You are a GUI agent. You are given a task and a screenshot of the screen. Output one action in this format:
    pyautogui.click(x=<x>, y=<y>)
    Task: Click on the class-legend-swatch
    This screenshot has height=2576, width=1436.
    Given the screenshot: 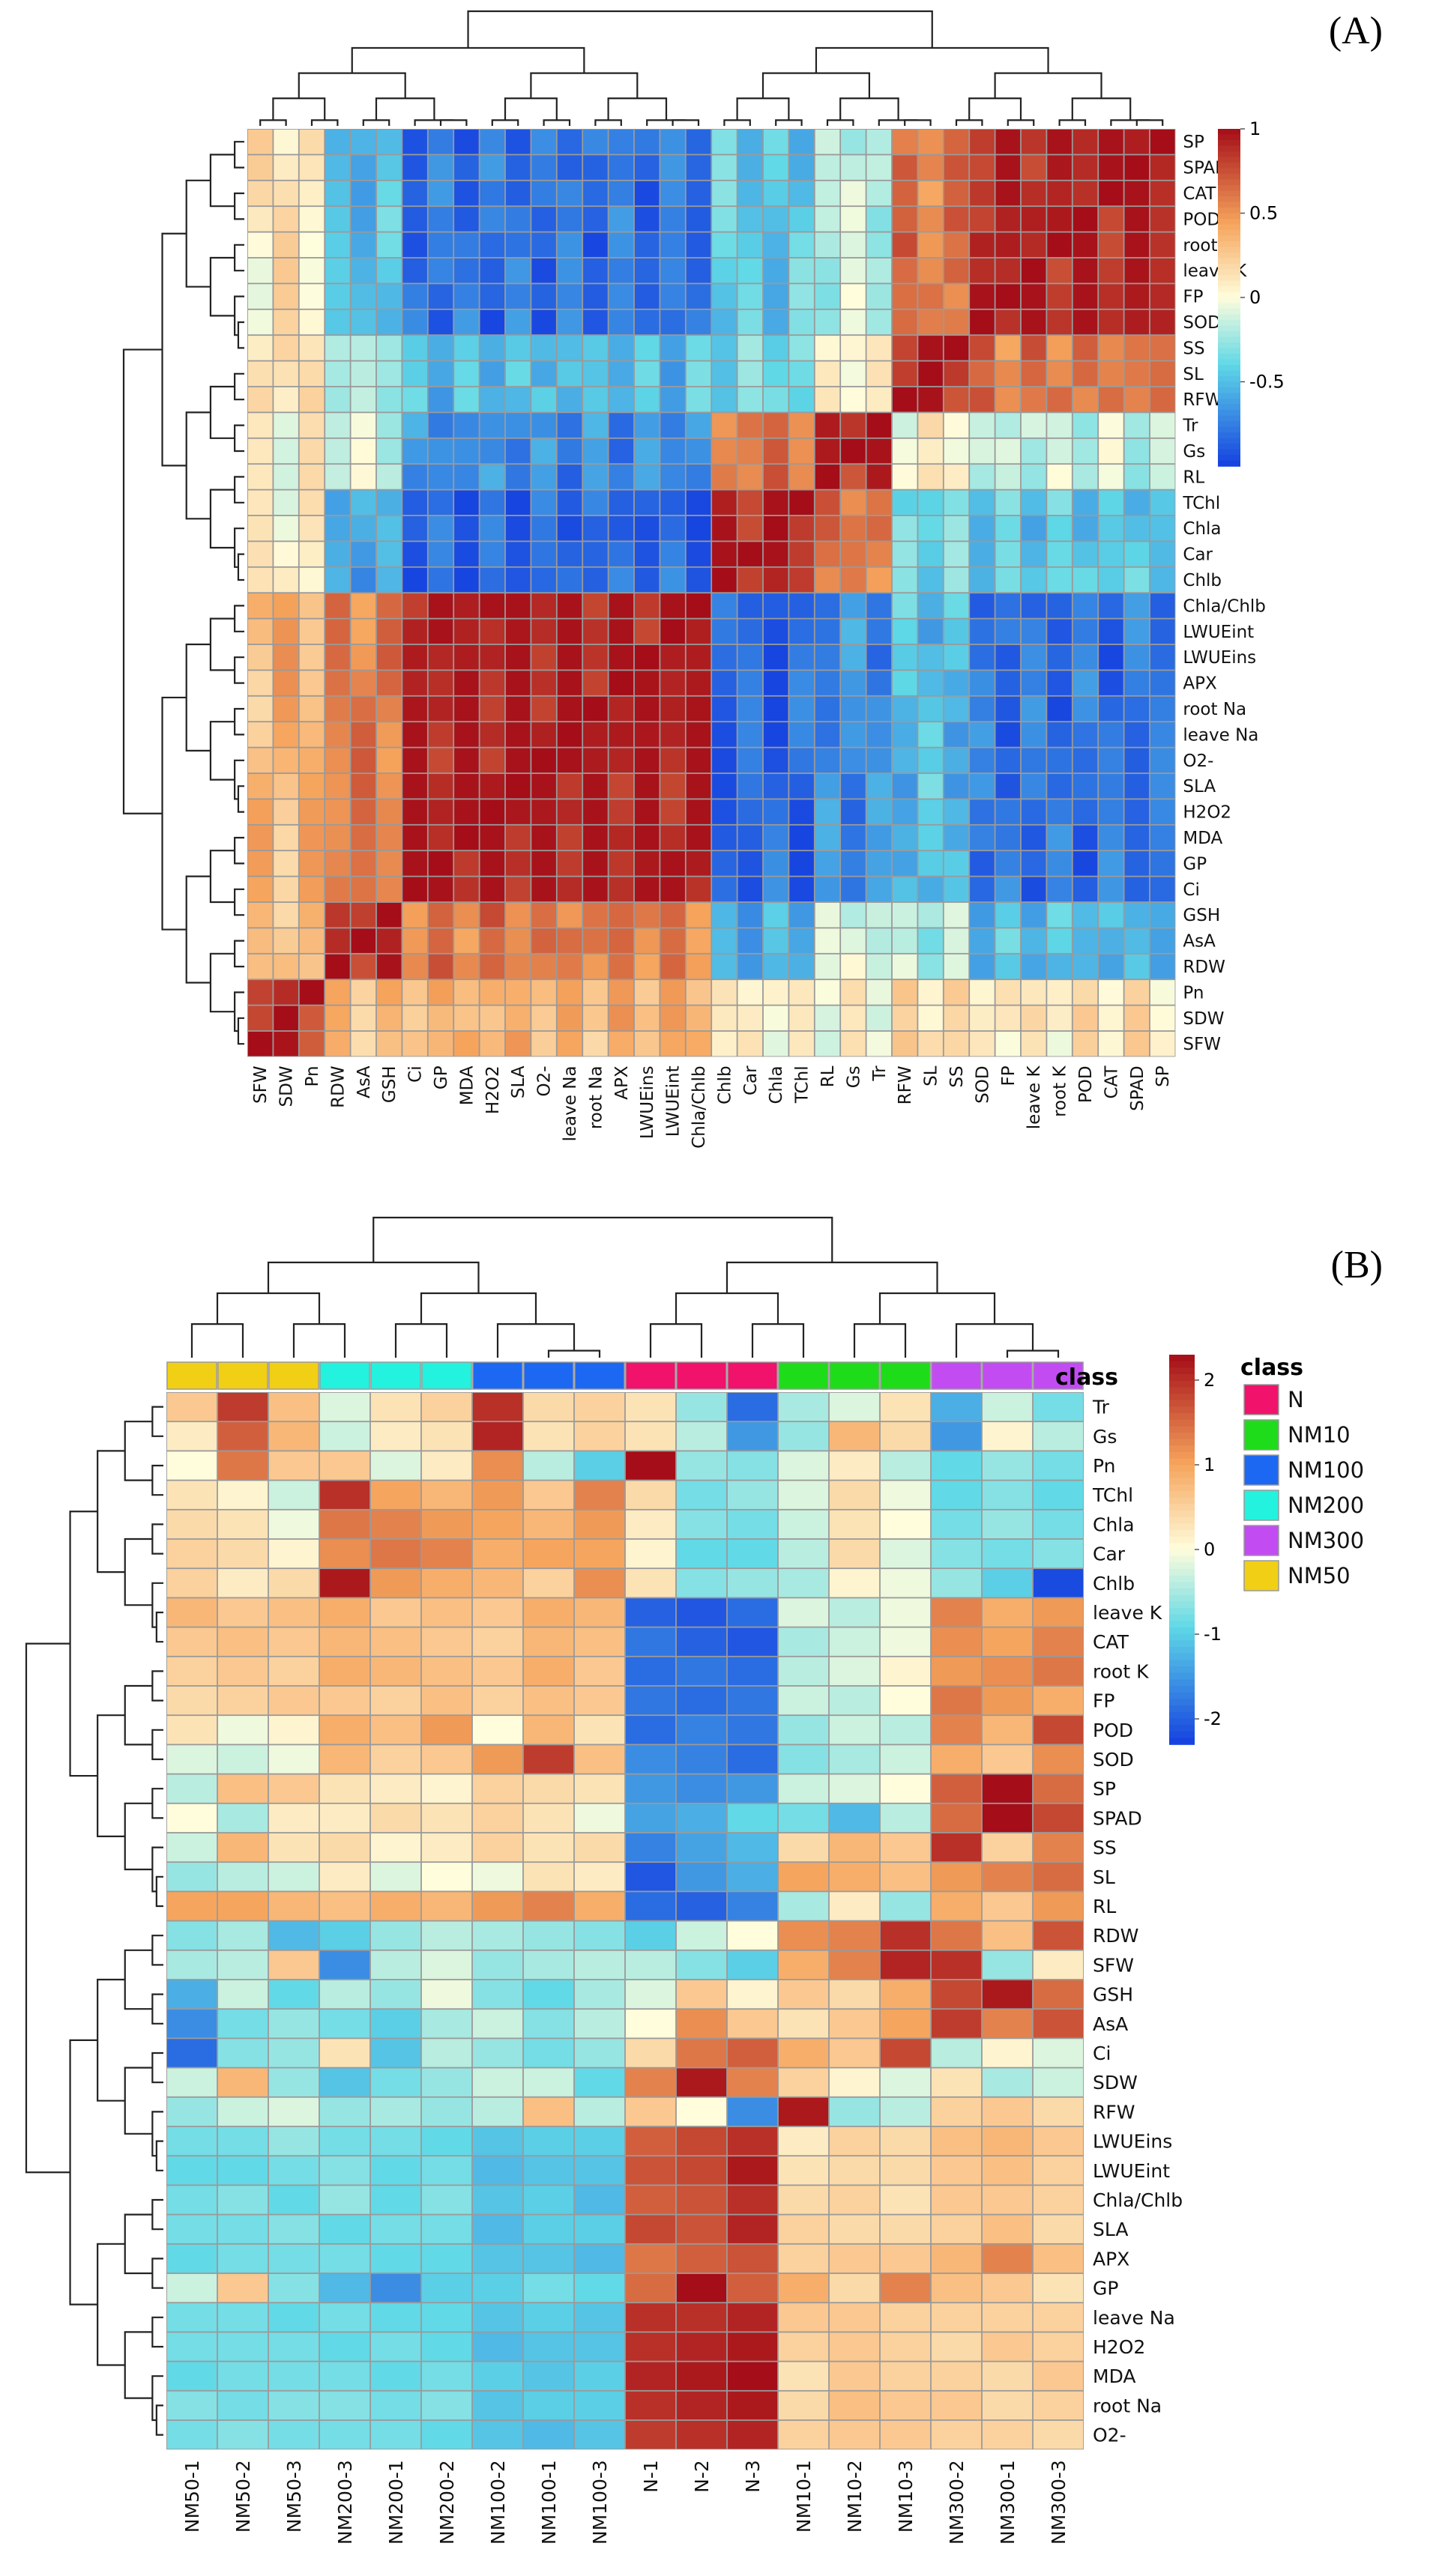 What is the action you would take?
    pyautogui.click(x=1261, y=1435)
    